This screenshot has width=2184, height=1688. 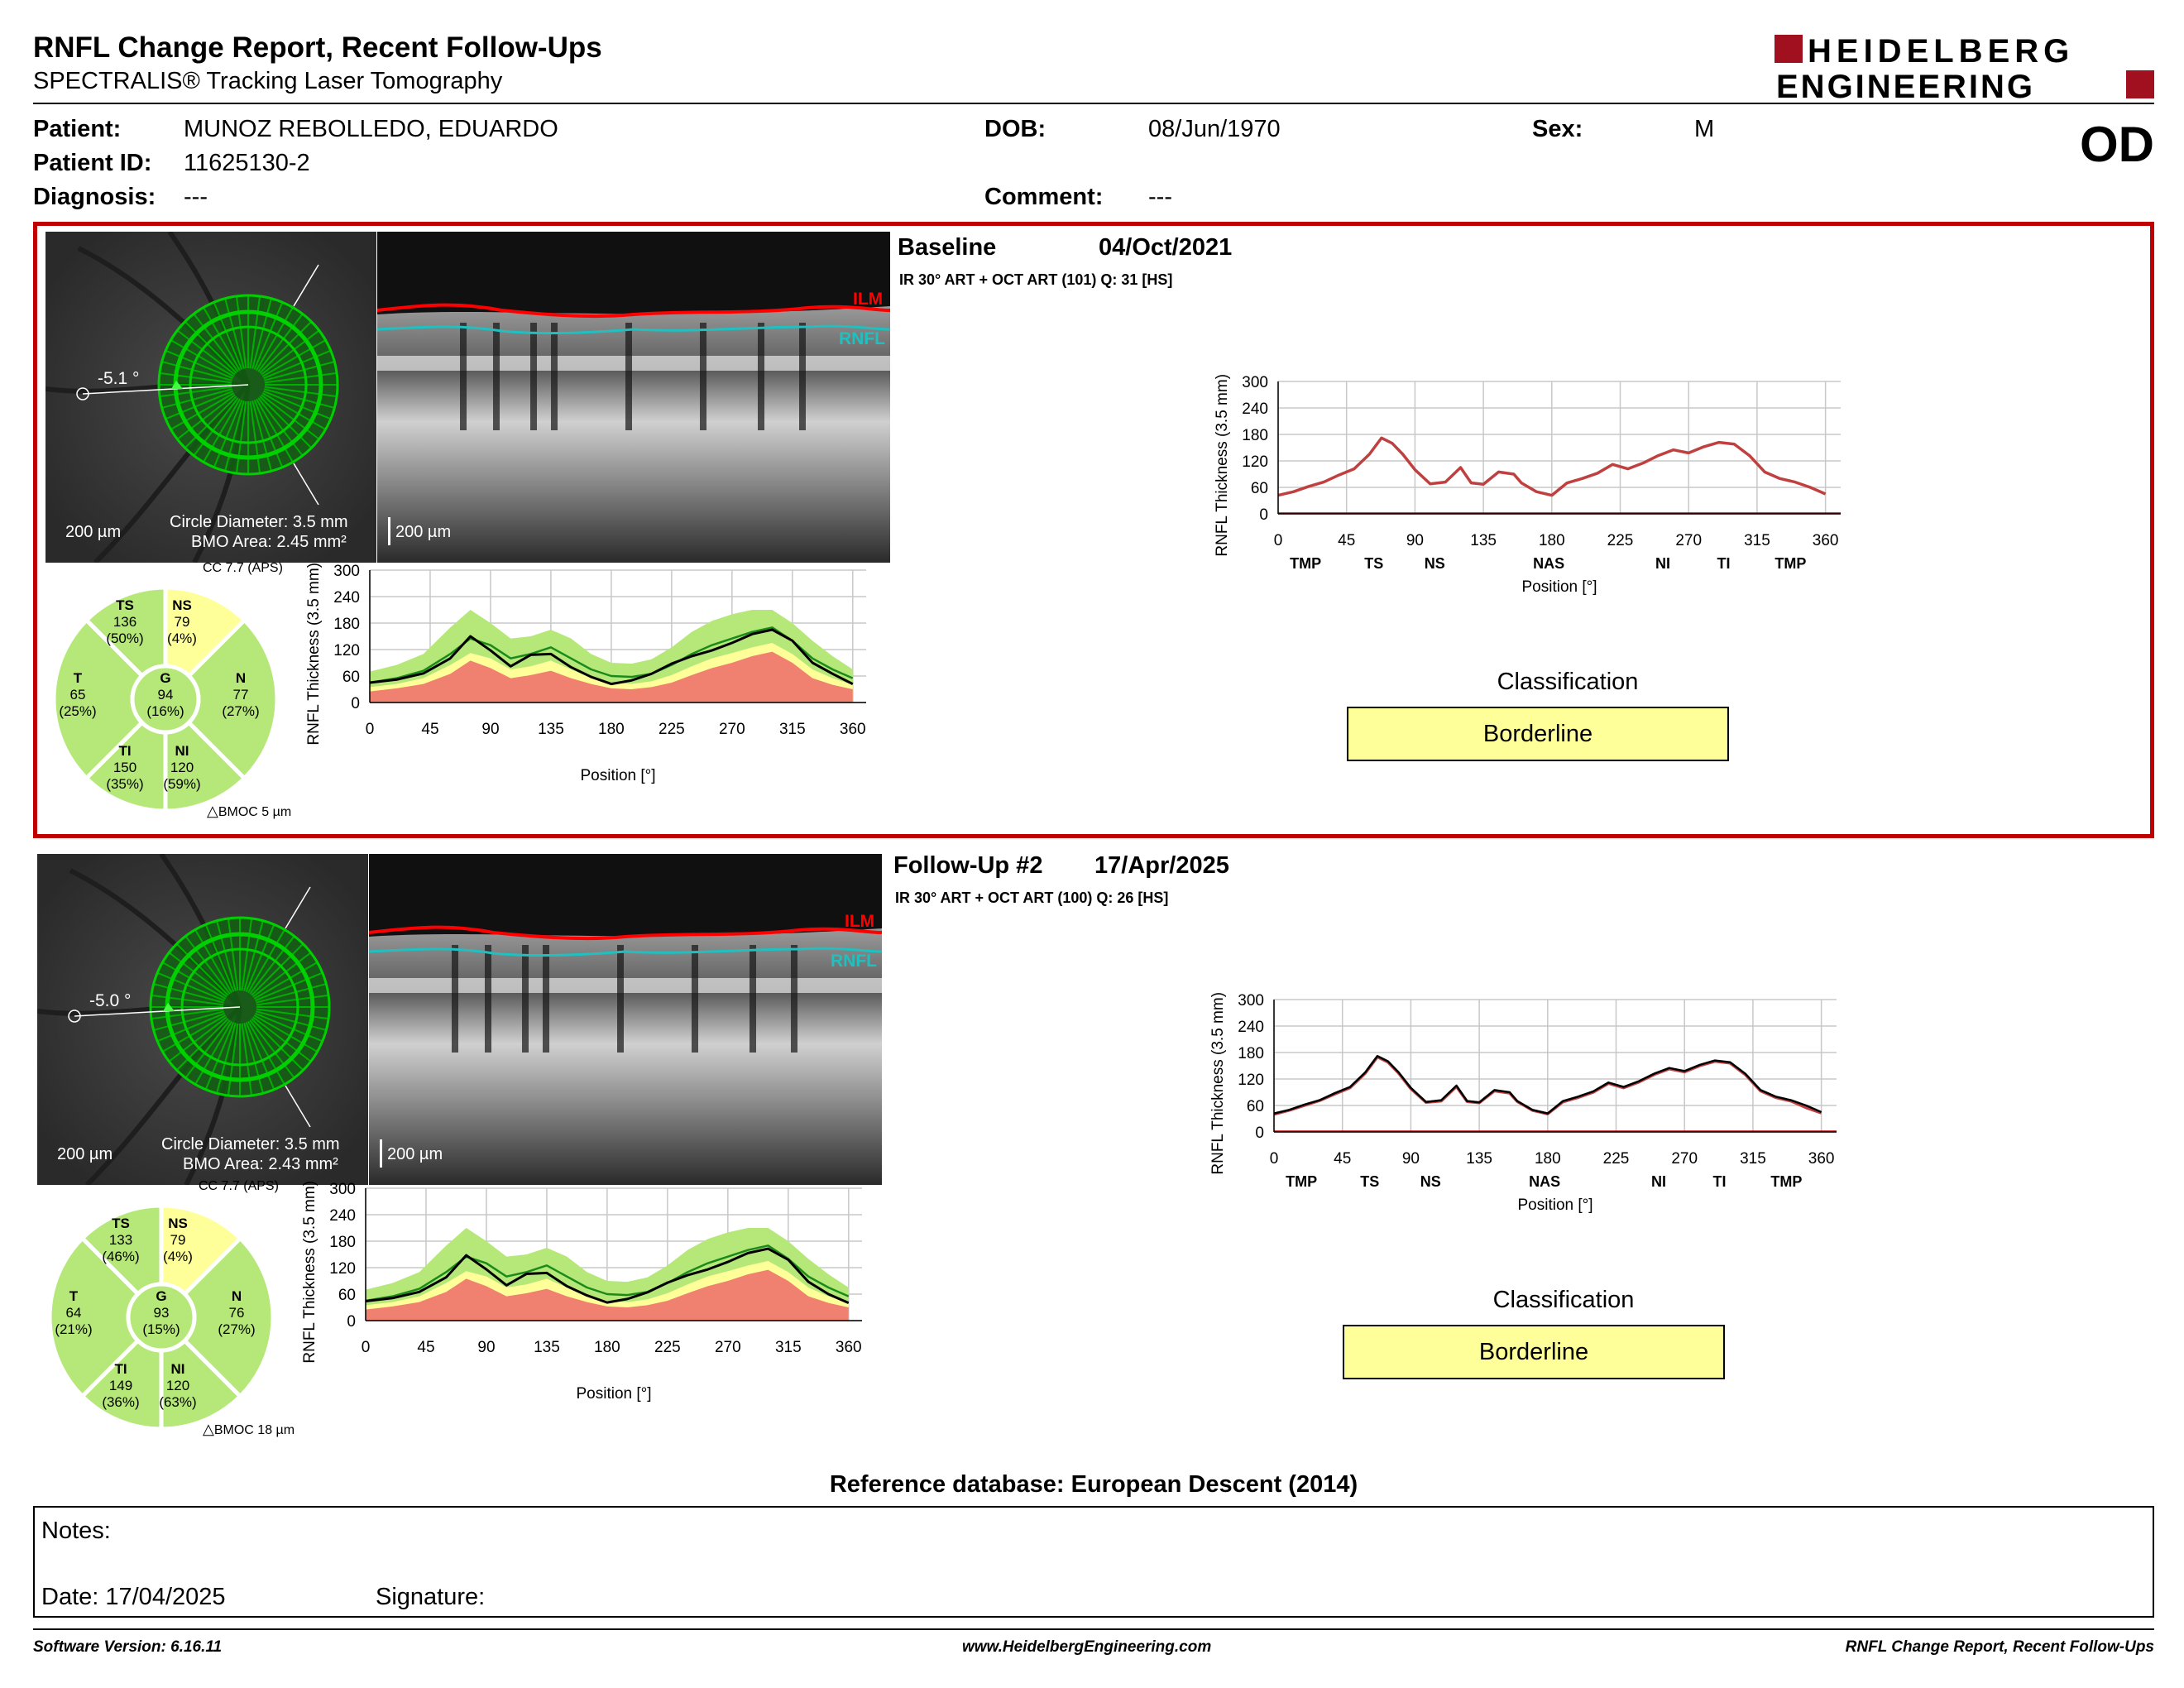 What do you see at coordinates (94, 197) in the screenshot?
I see `diagnosis-label: Diagnosis:` at bounding box center [94, 197].